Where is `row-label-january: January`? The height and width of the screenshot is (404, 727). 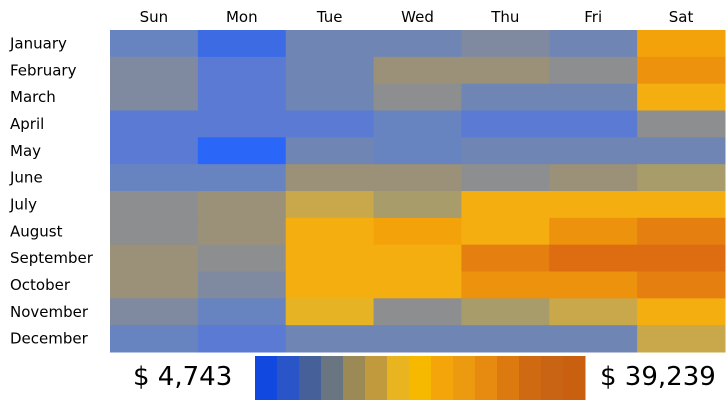
row-label-january: January is located at coordinates (38, 43).